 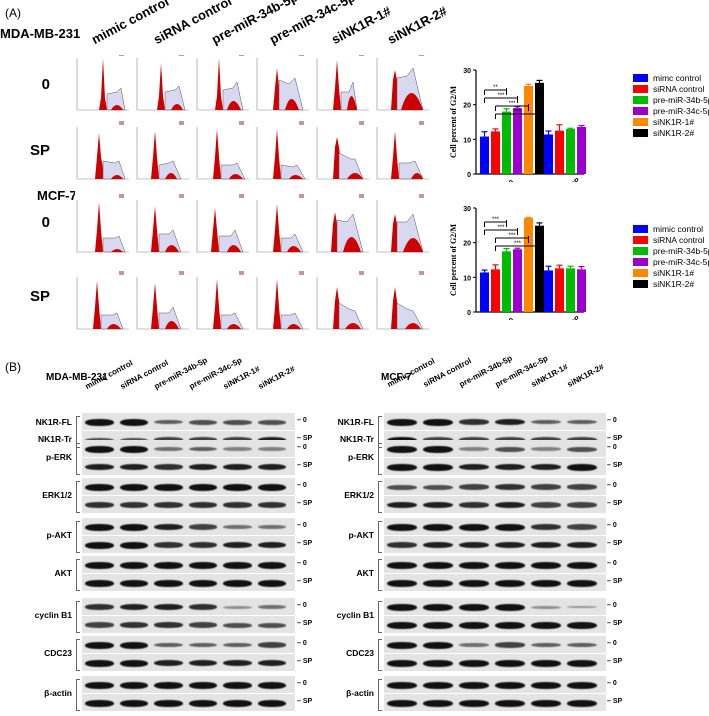 I want to click on legend-label: siRNA control, so click(x=679, y=88).